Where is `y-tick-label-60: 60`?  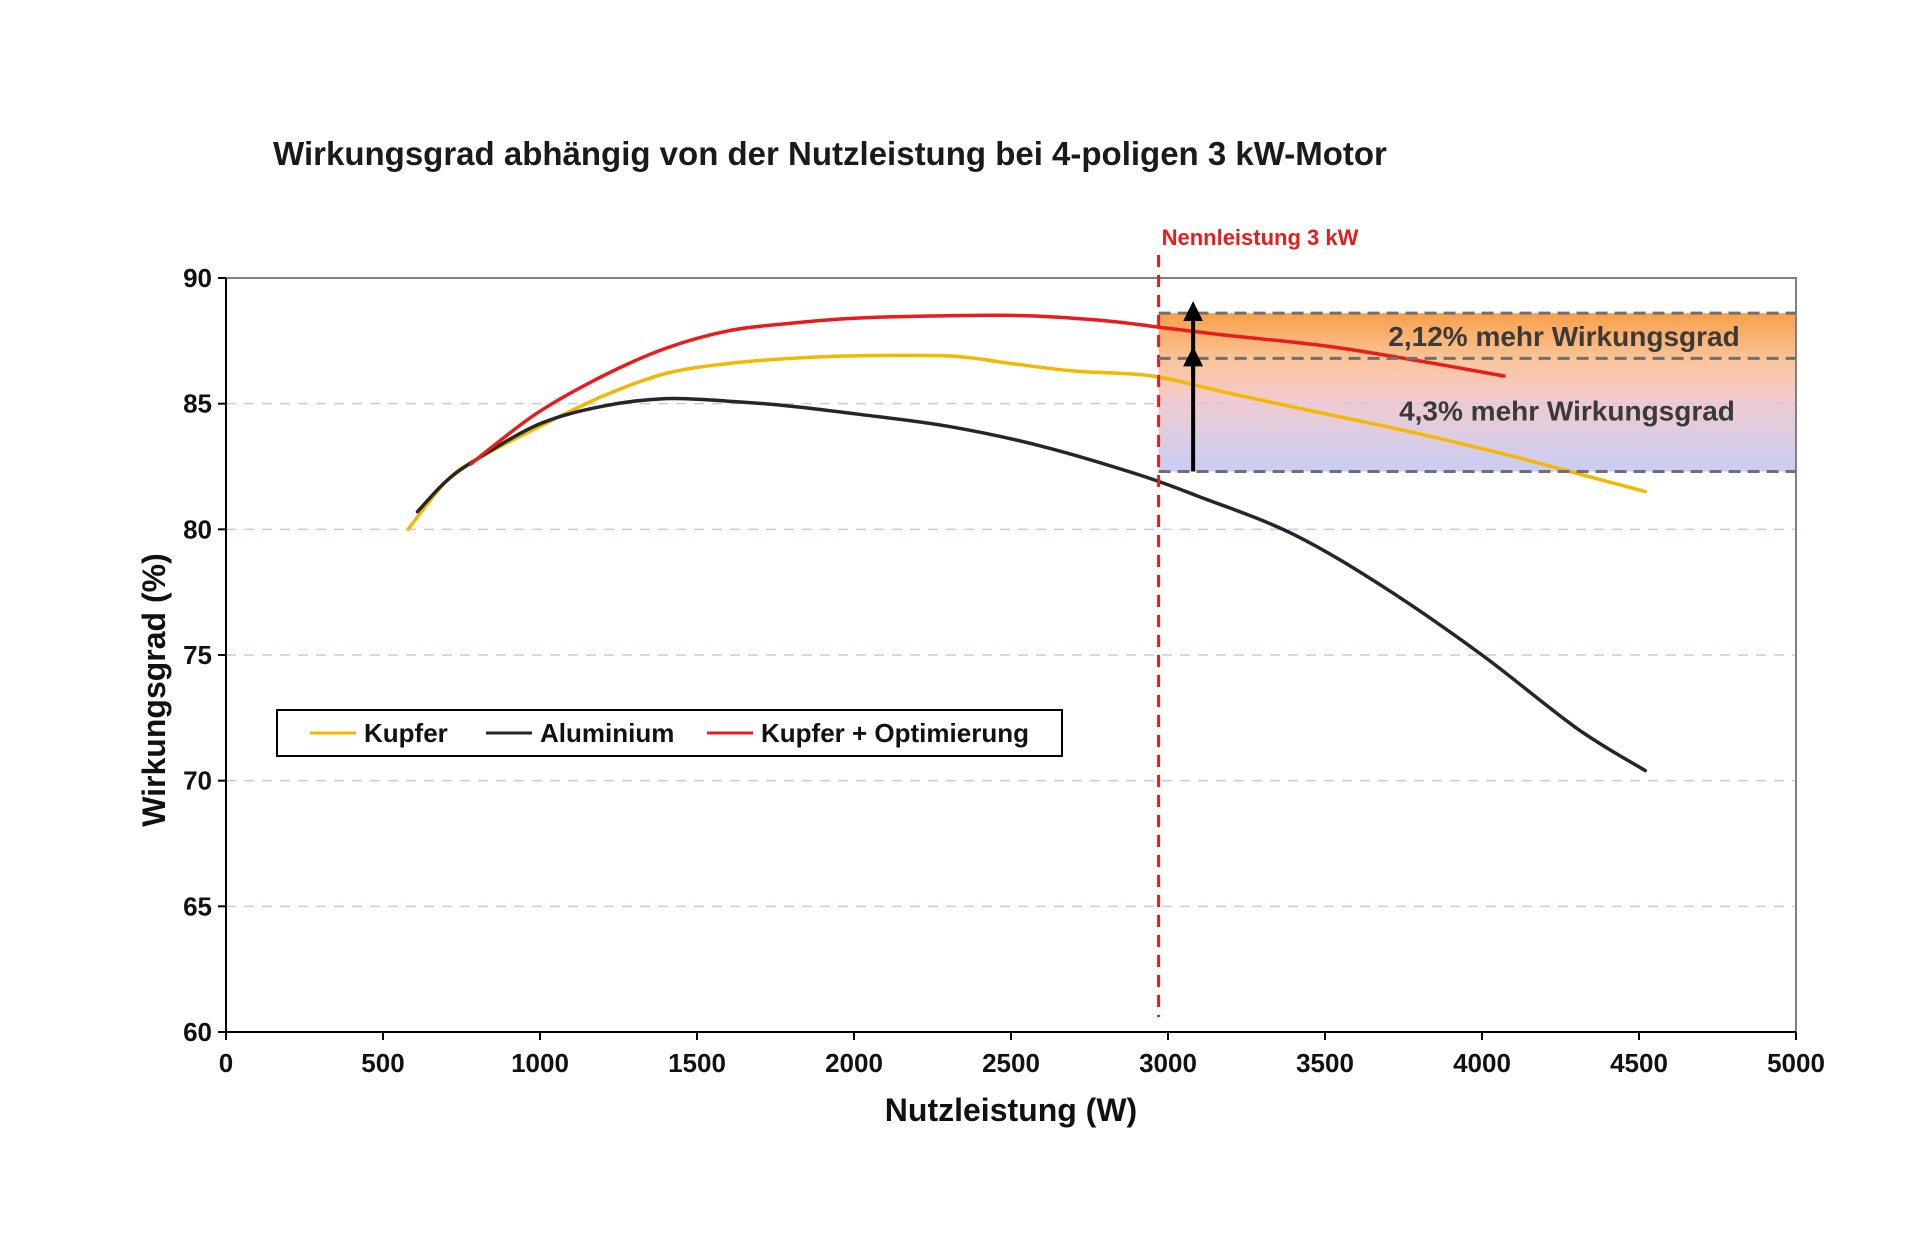 y-tick-label-60: 60 is located at coordinates (197, 1032).